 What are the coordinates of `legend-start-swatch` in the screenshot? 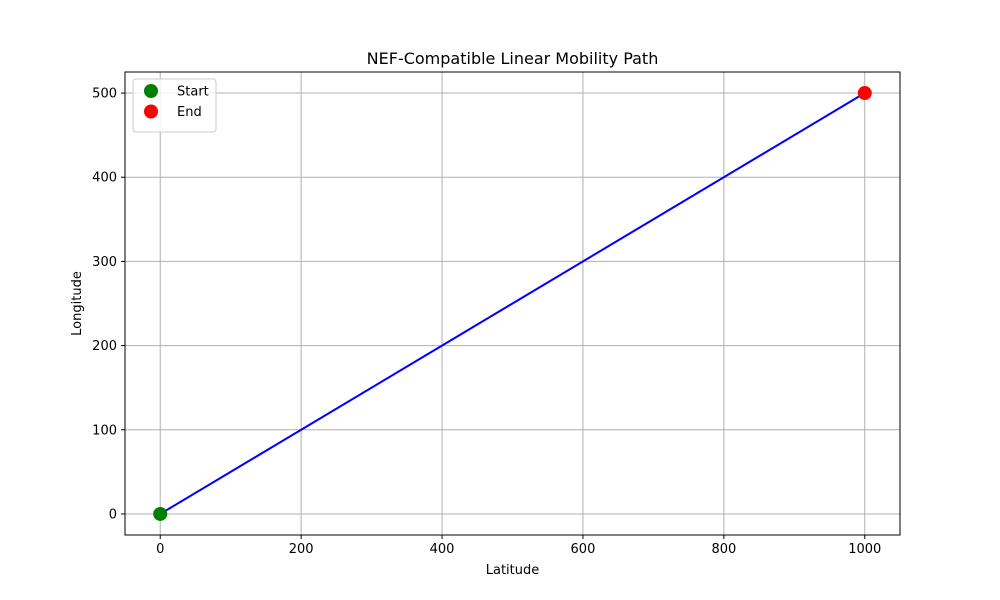 It's located at (151, 91).